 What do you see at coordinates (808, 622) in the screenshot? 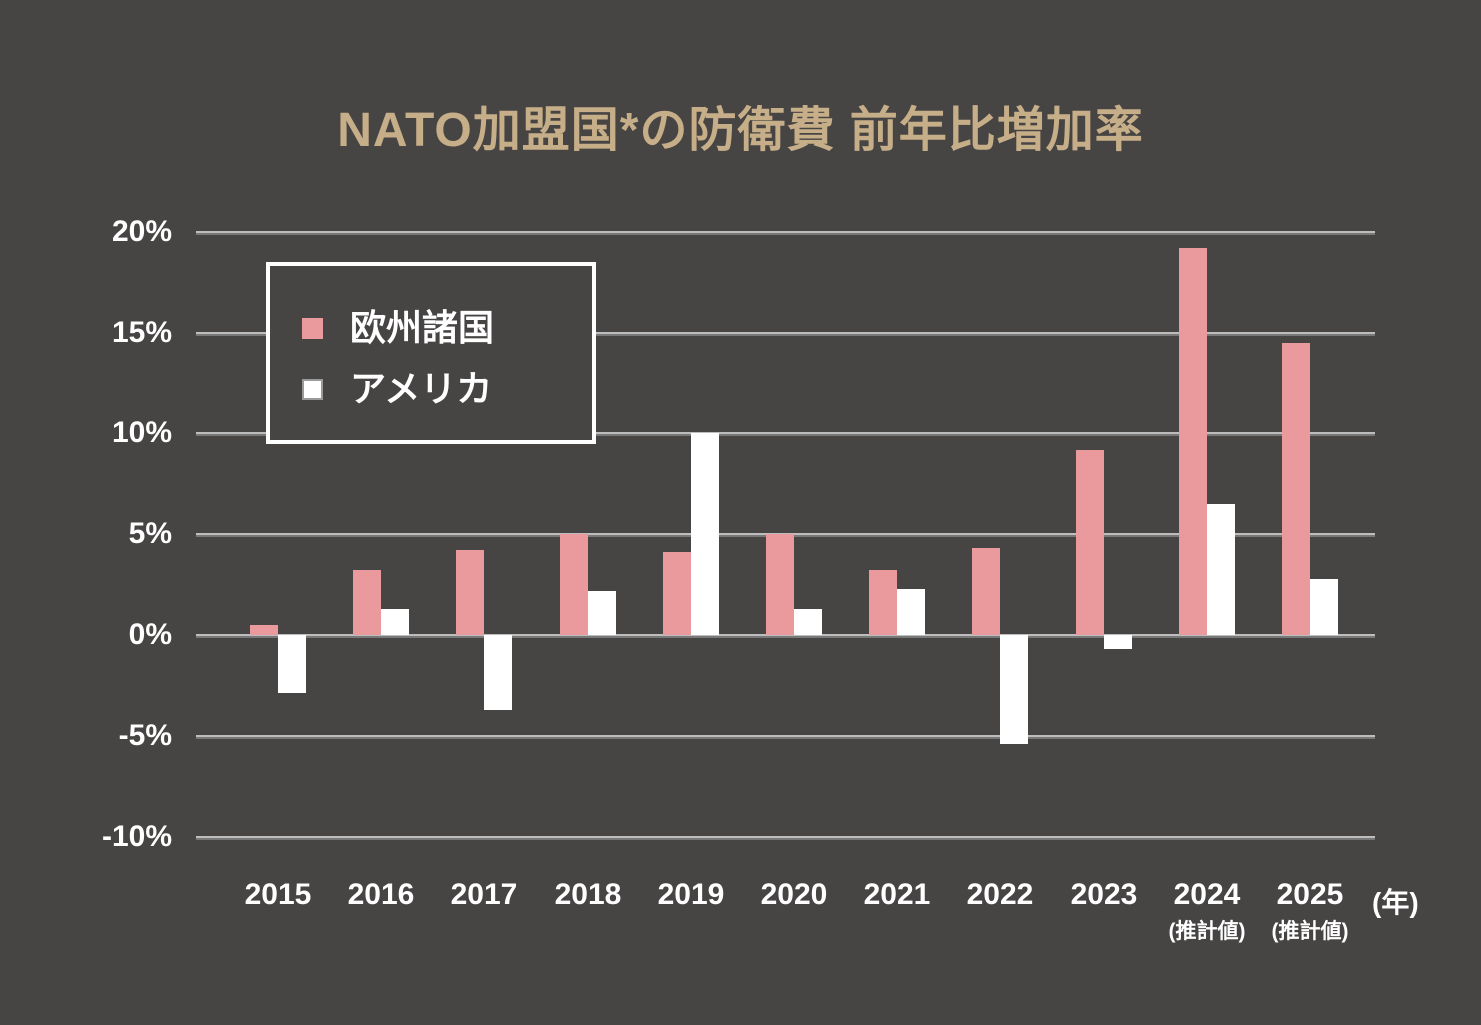
I see `bar-us-2020` at bounding box center [808, 622].